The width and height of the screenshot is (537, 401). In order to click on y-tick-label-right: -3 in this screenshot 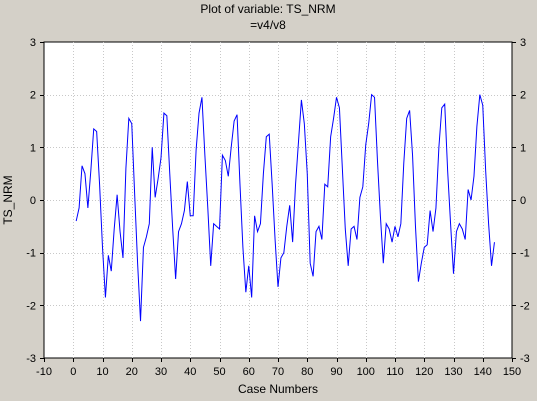, I will do `click(525, 359)`.